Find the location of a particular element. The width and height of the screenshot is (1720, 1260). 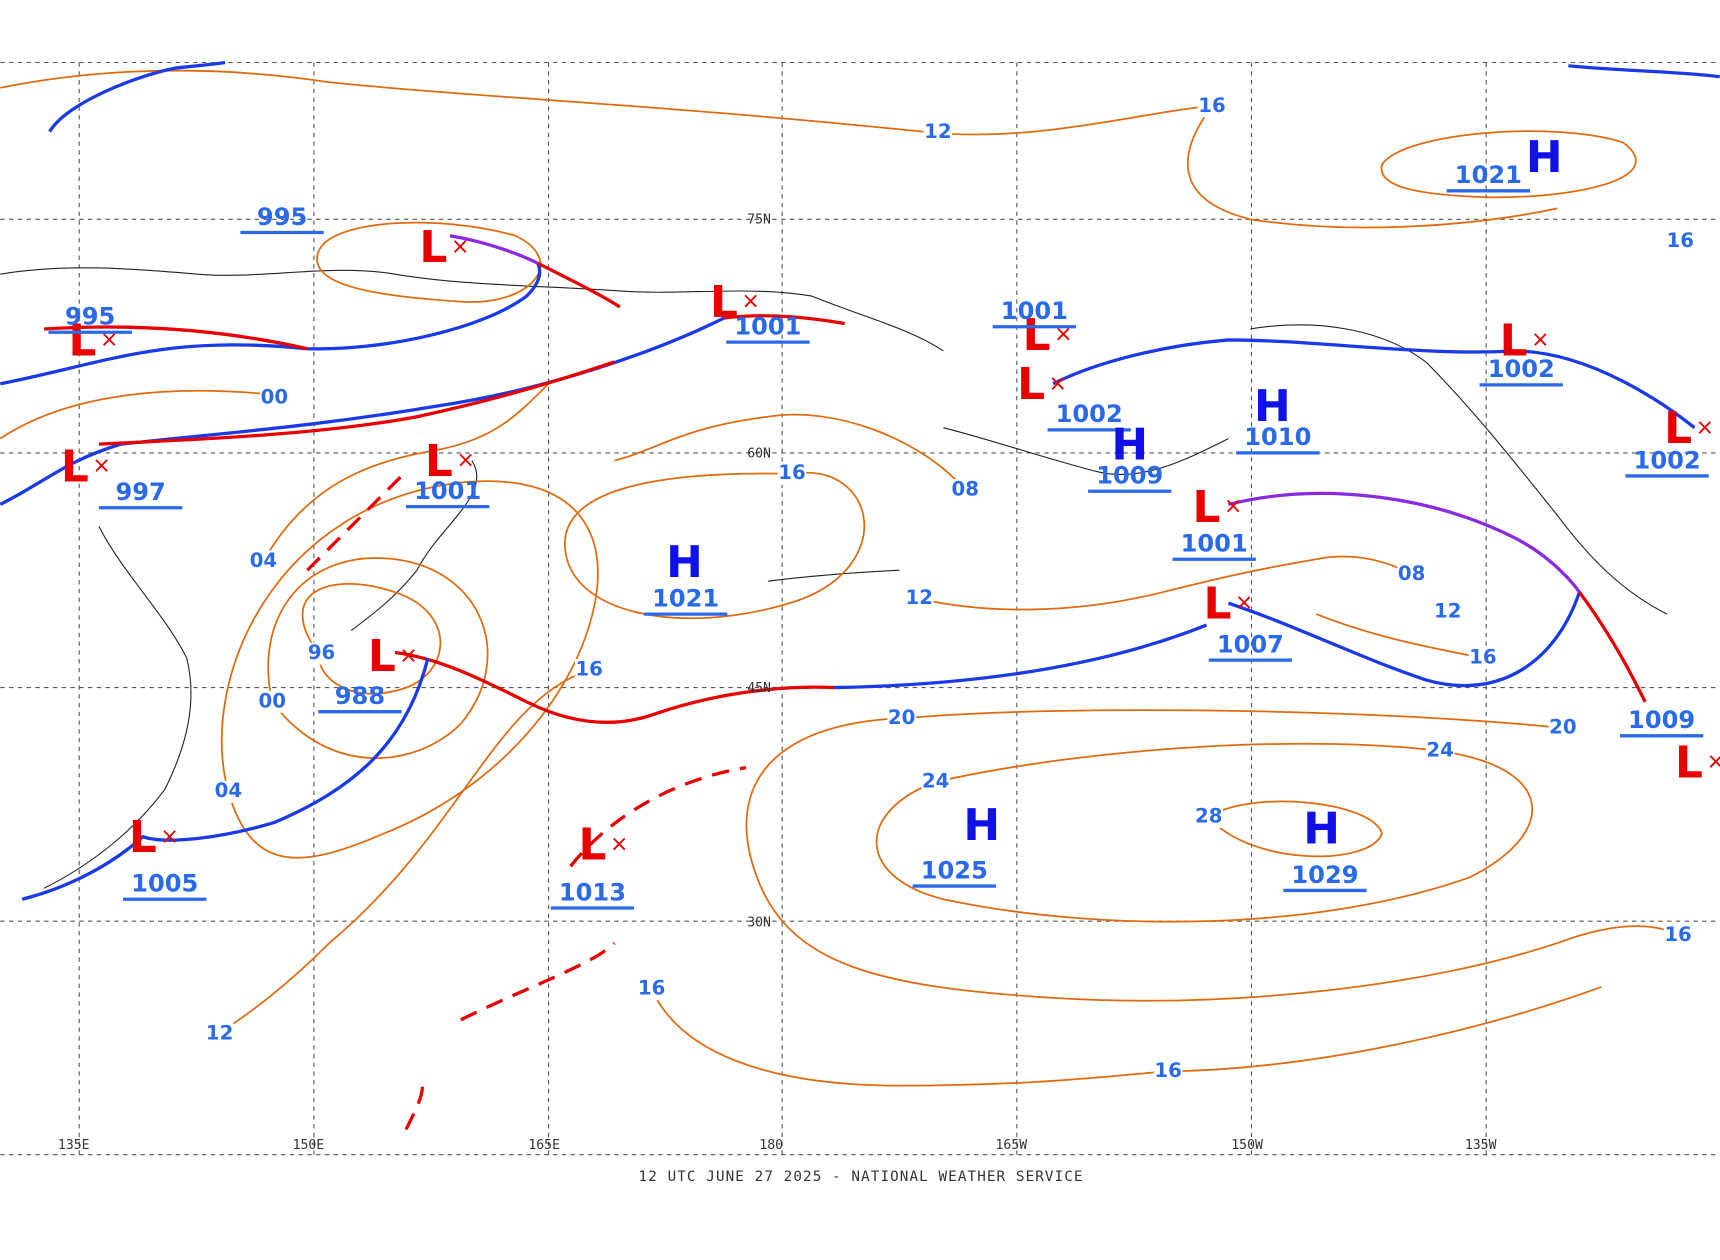

center-pressure: 1009 is located at coordinates (1661, 720).